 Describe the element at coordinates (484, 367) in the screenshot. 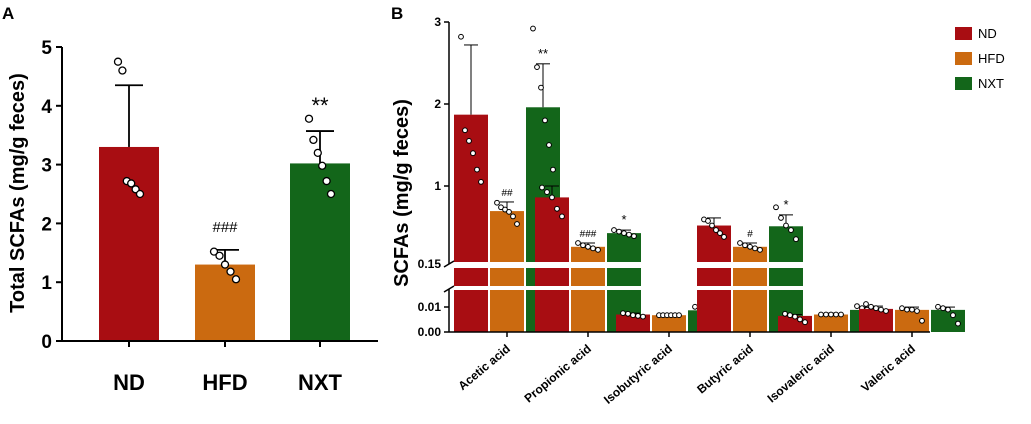

I see `panel-b-x-tick-label-acetic-acid: Acetic acid` at that location.